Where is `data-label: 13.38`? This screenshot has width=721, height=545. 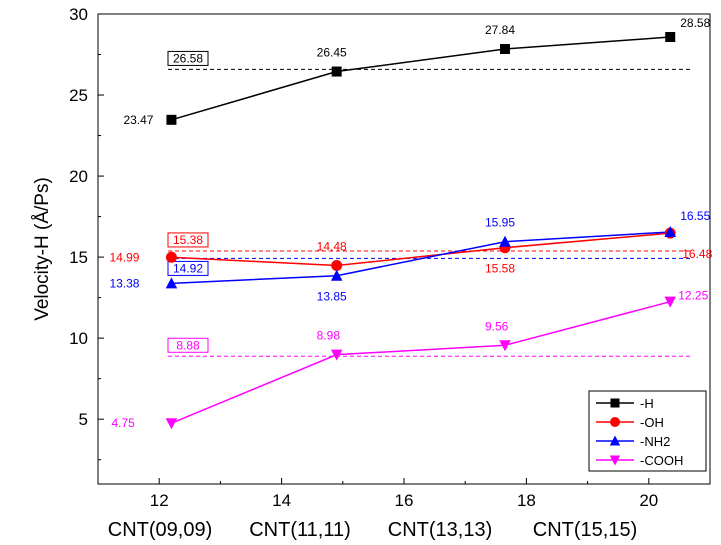
data-label: 13.38 is located at coordinates (124, 283).